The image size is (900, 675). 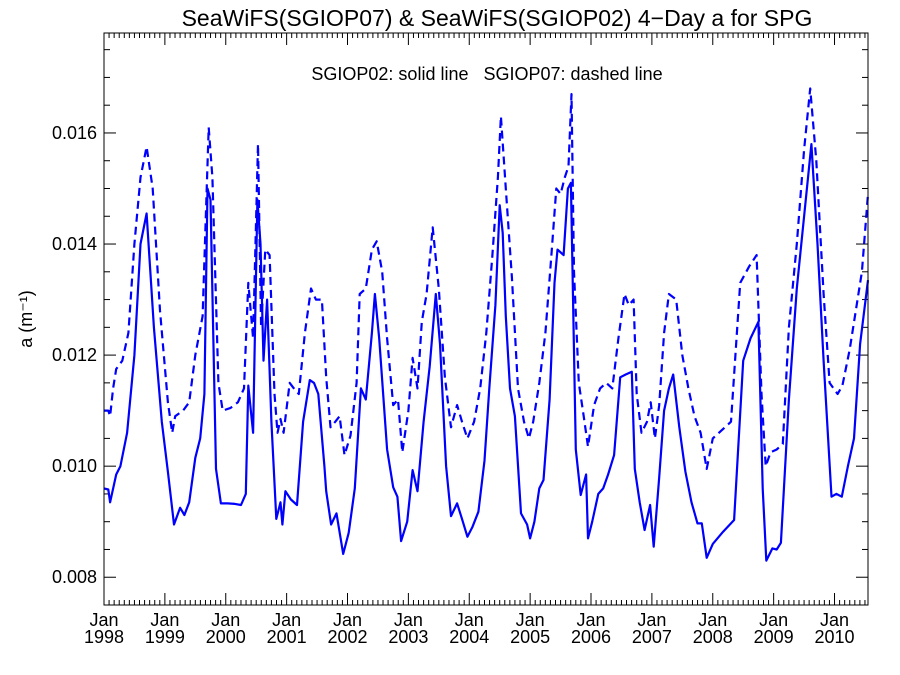 What do you see at coordinates (469, 637) in the screenshot?
I see `x-tick-year-label: 2004` at bounding box center [469, 637].